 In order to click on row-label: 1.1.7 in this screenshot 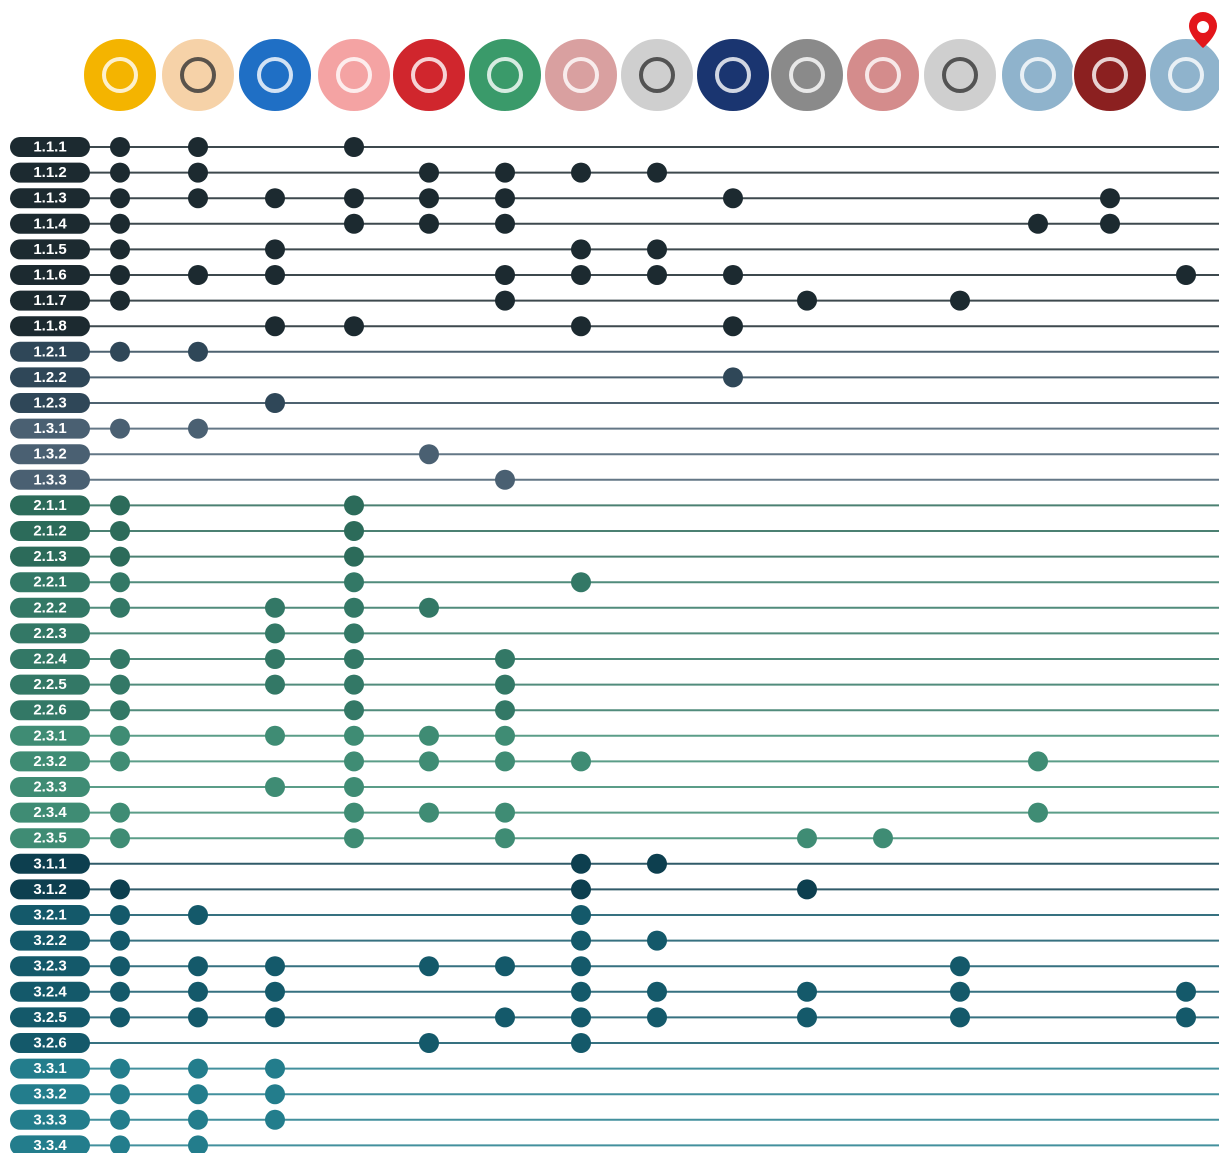, I will do `click(49, 300)`.